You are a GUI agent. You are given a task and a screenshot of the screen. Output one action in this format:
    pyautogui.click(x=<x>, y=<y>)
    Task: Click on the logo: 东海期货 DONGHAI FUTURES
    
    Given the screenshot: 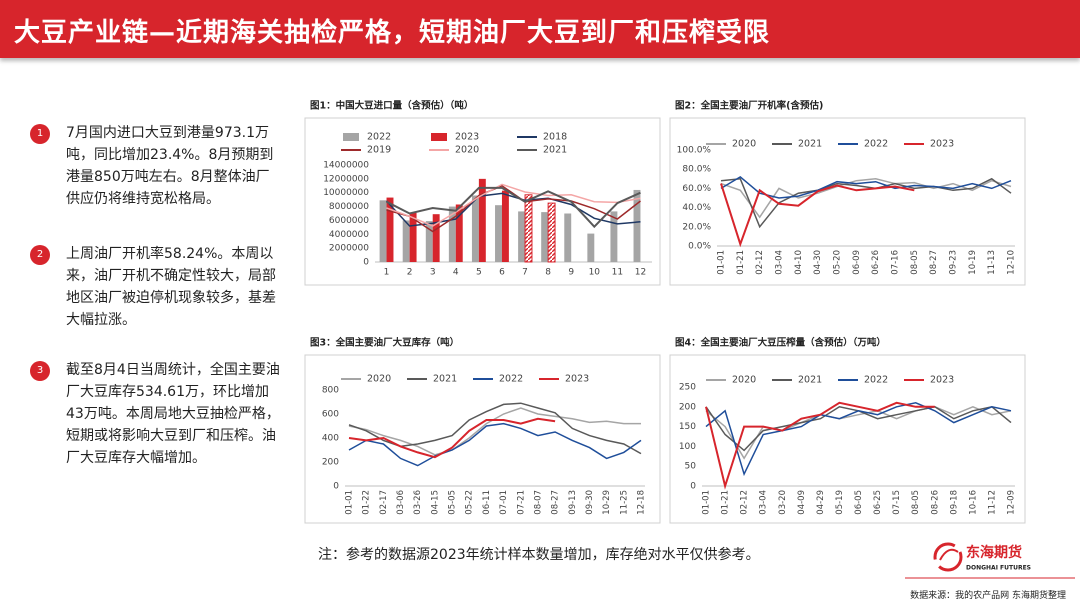 What is the action you would take?
    pyautogui.click(x=982, y=557)
    